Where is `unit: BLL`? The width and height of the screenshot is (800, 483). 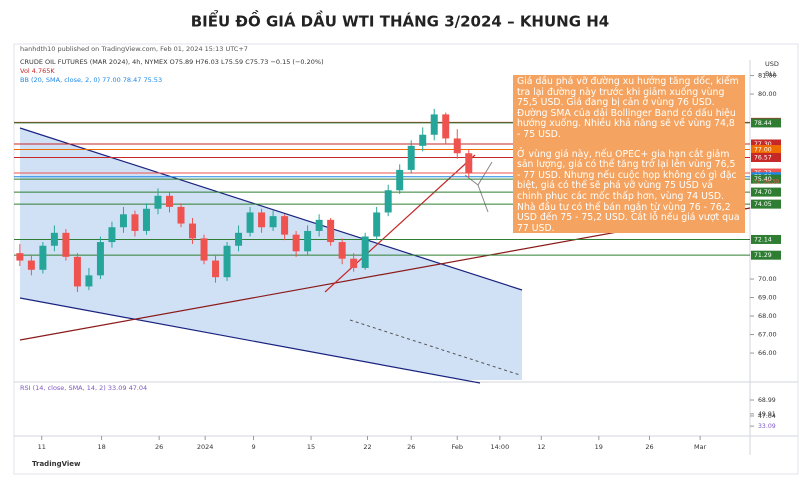 unit: BLL is located at coordinates (771, 74).